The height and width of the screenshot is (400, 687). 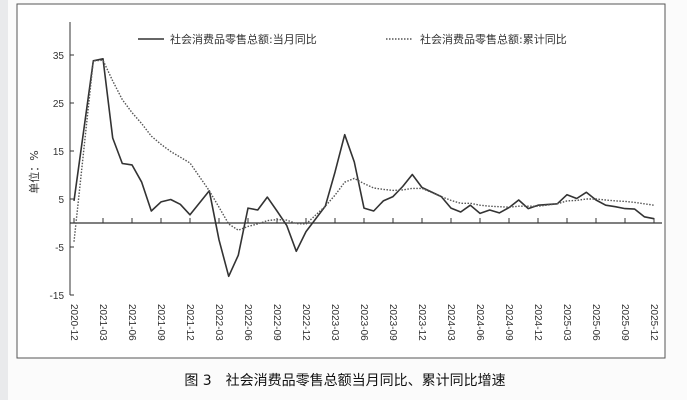 I want to click on legend-label-cumulative: 社会消费品零售总额:累计同比, so click(x=493, y=39).